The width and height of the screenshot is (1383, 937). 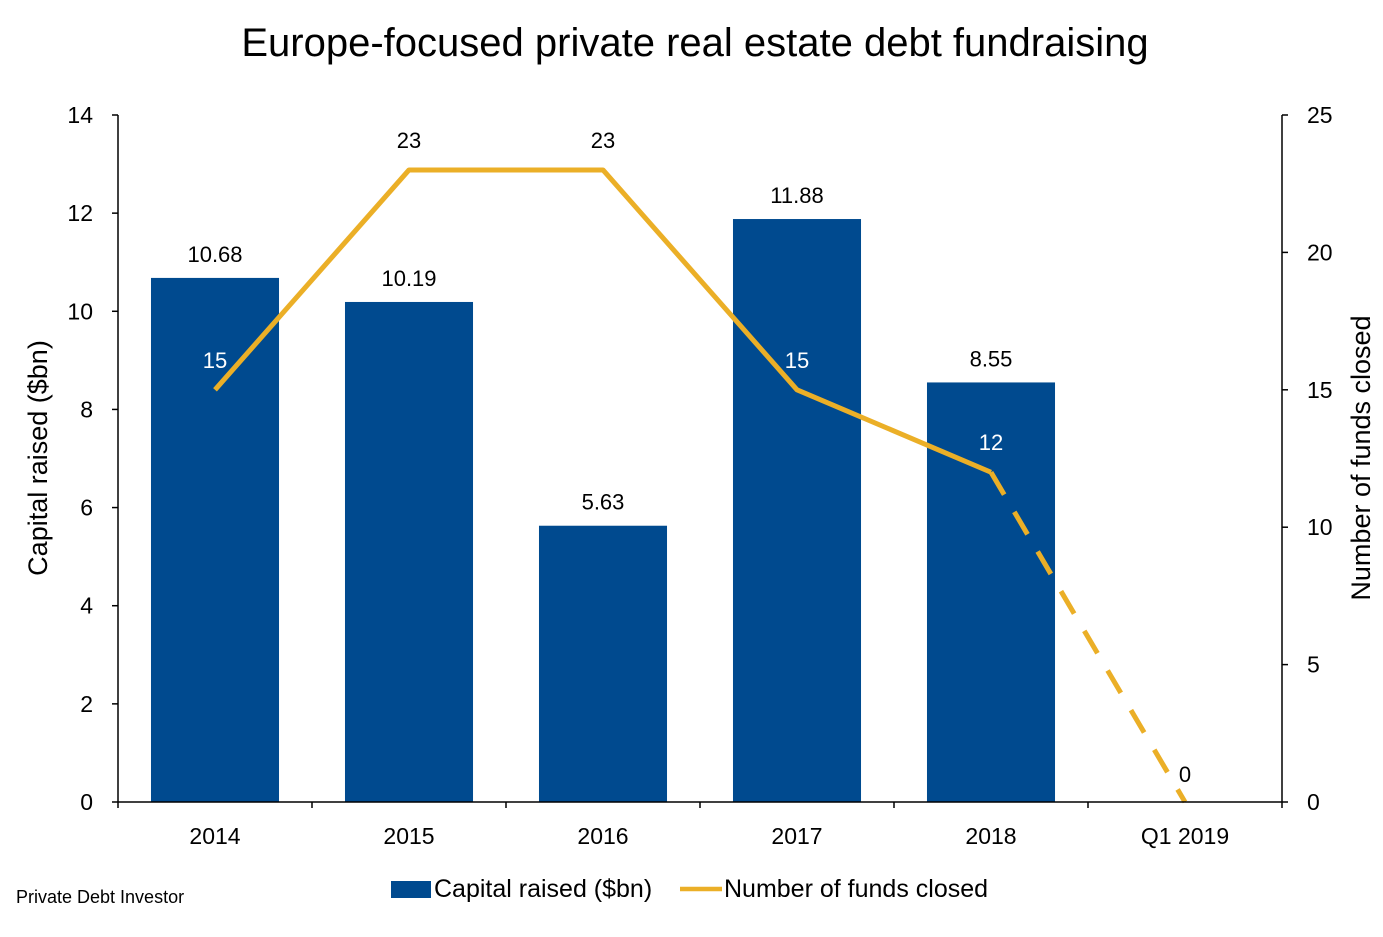 What do you see at coordinates (86, 409) in the screenshot?
I see `y-tick-label: 8` at bounding box center [86, 409].